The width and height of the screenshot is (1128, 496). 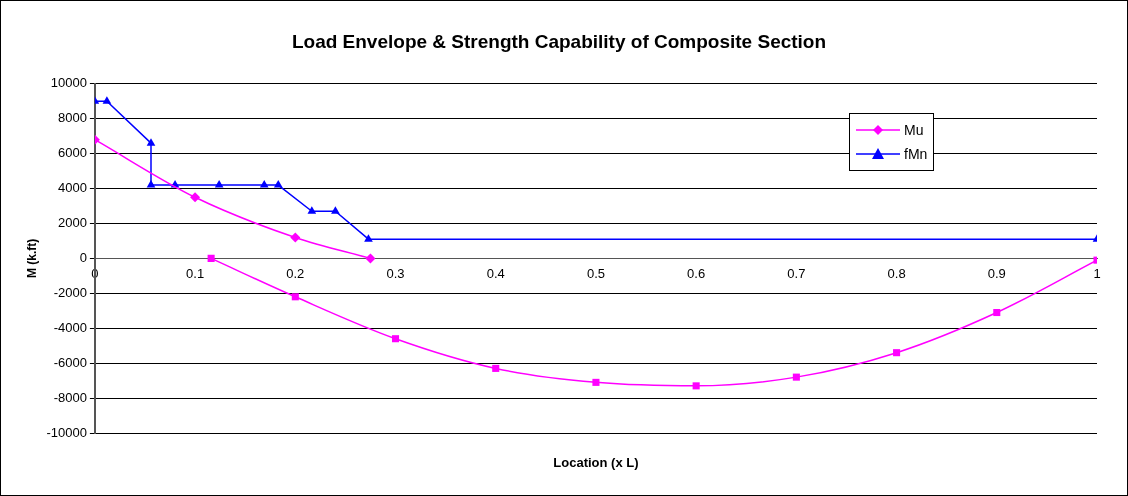 I want to click on x-tick-label: 0.2, so click(x=295, y=273).